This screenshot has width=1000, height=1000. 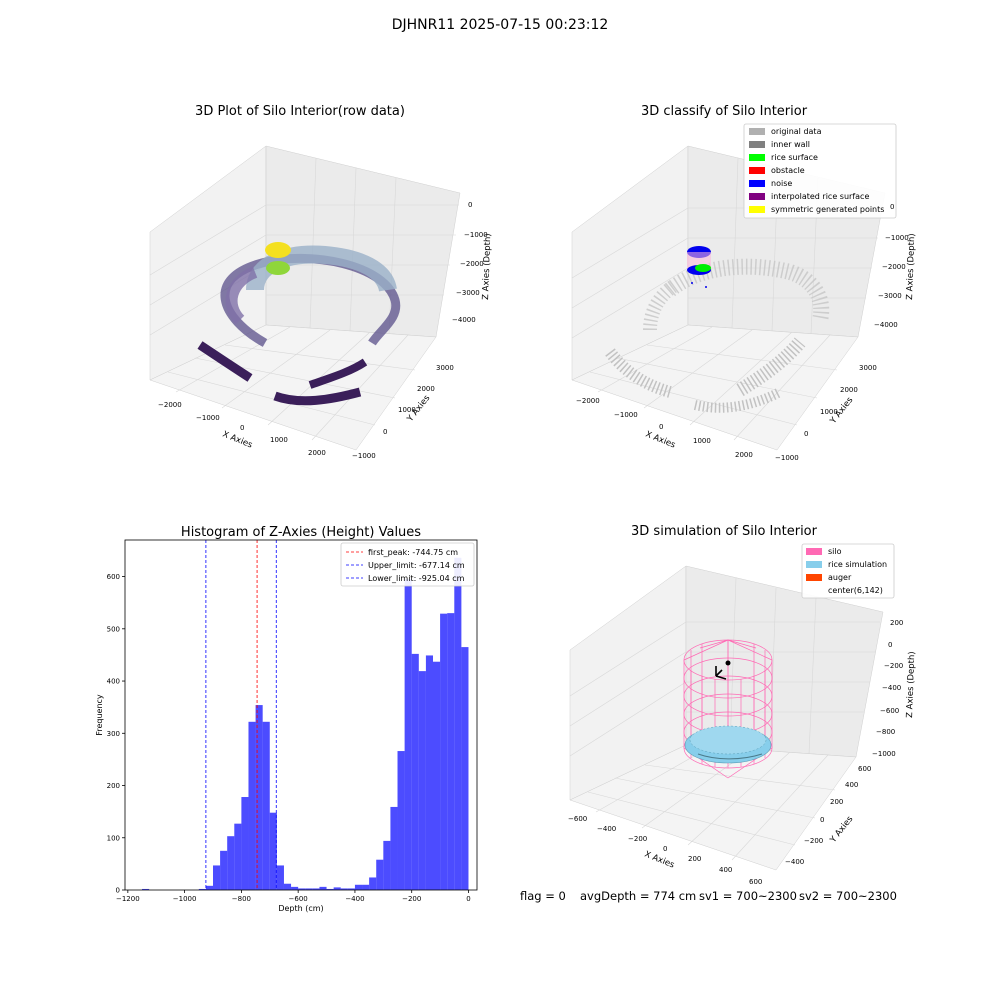 What do you see at coordinates (588, 401) in the screenshot?
I see `classify-xtick-0: −2000` at bounding box center [588, 401].